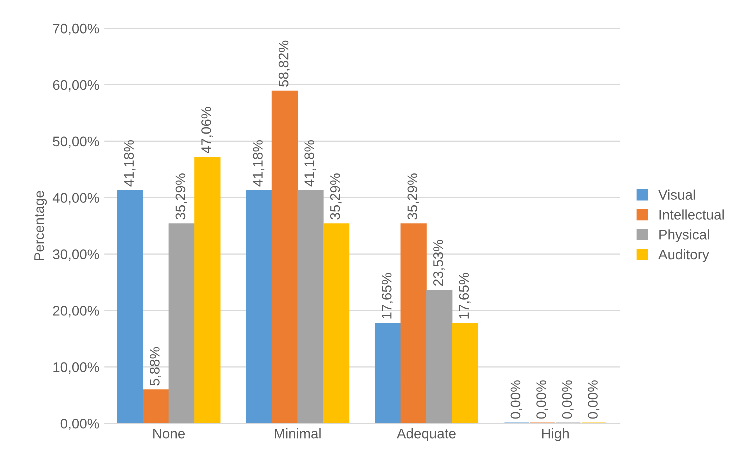 The height and width of the screenshot is (476, 747). I want to click on legend-label: Visual, so click(677, 195).